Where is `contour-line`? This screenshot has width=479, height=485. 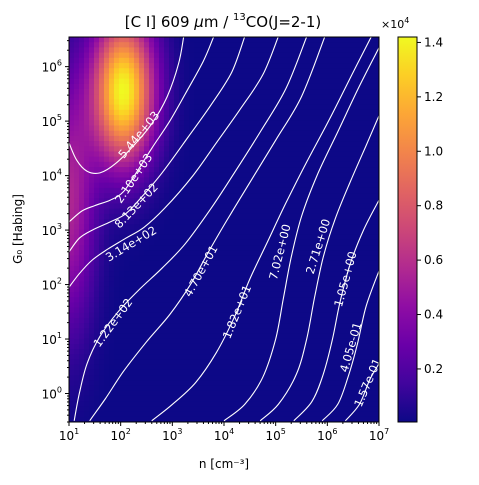
contour-line is located at coordinates (350, 346).